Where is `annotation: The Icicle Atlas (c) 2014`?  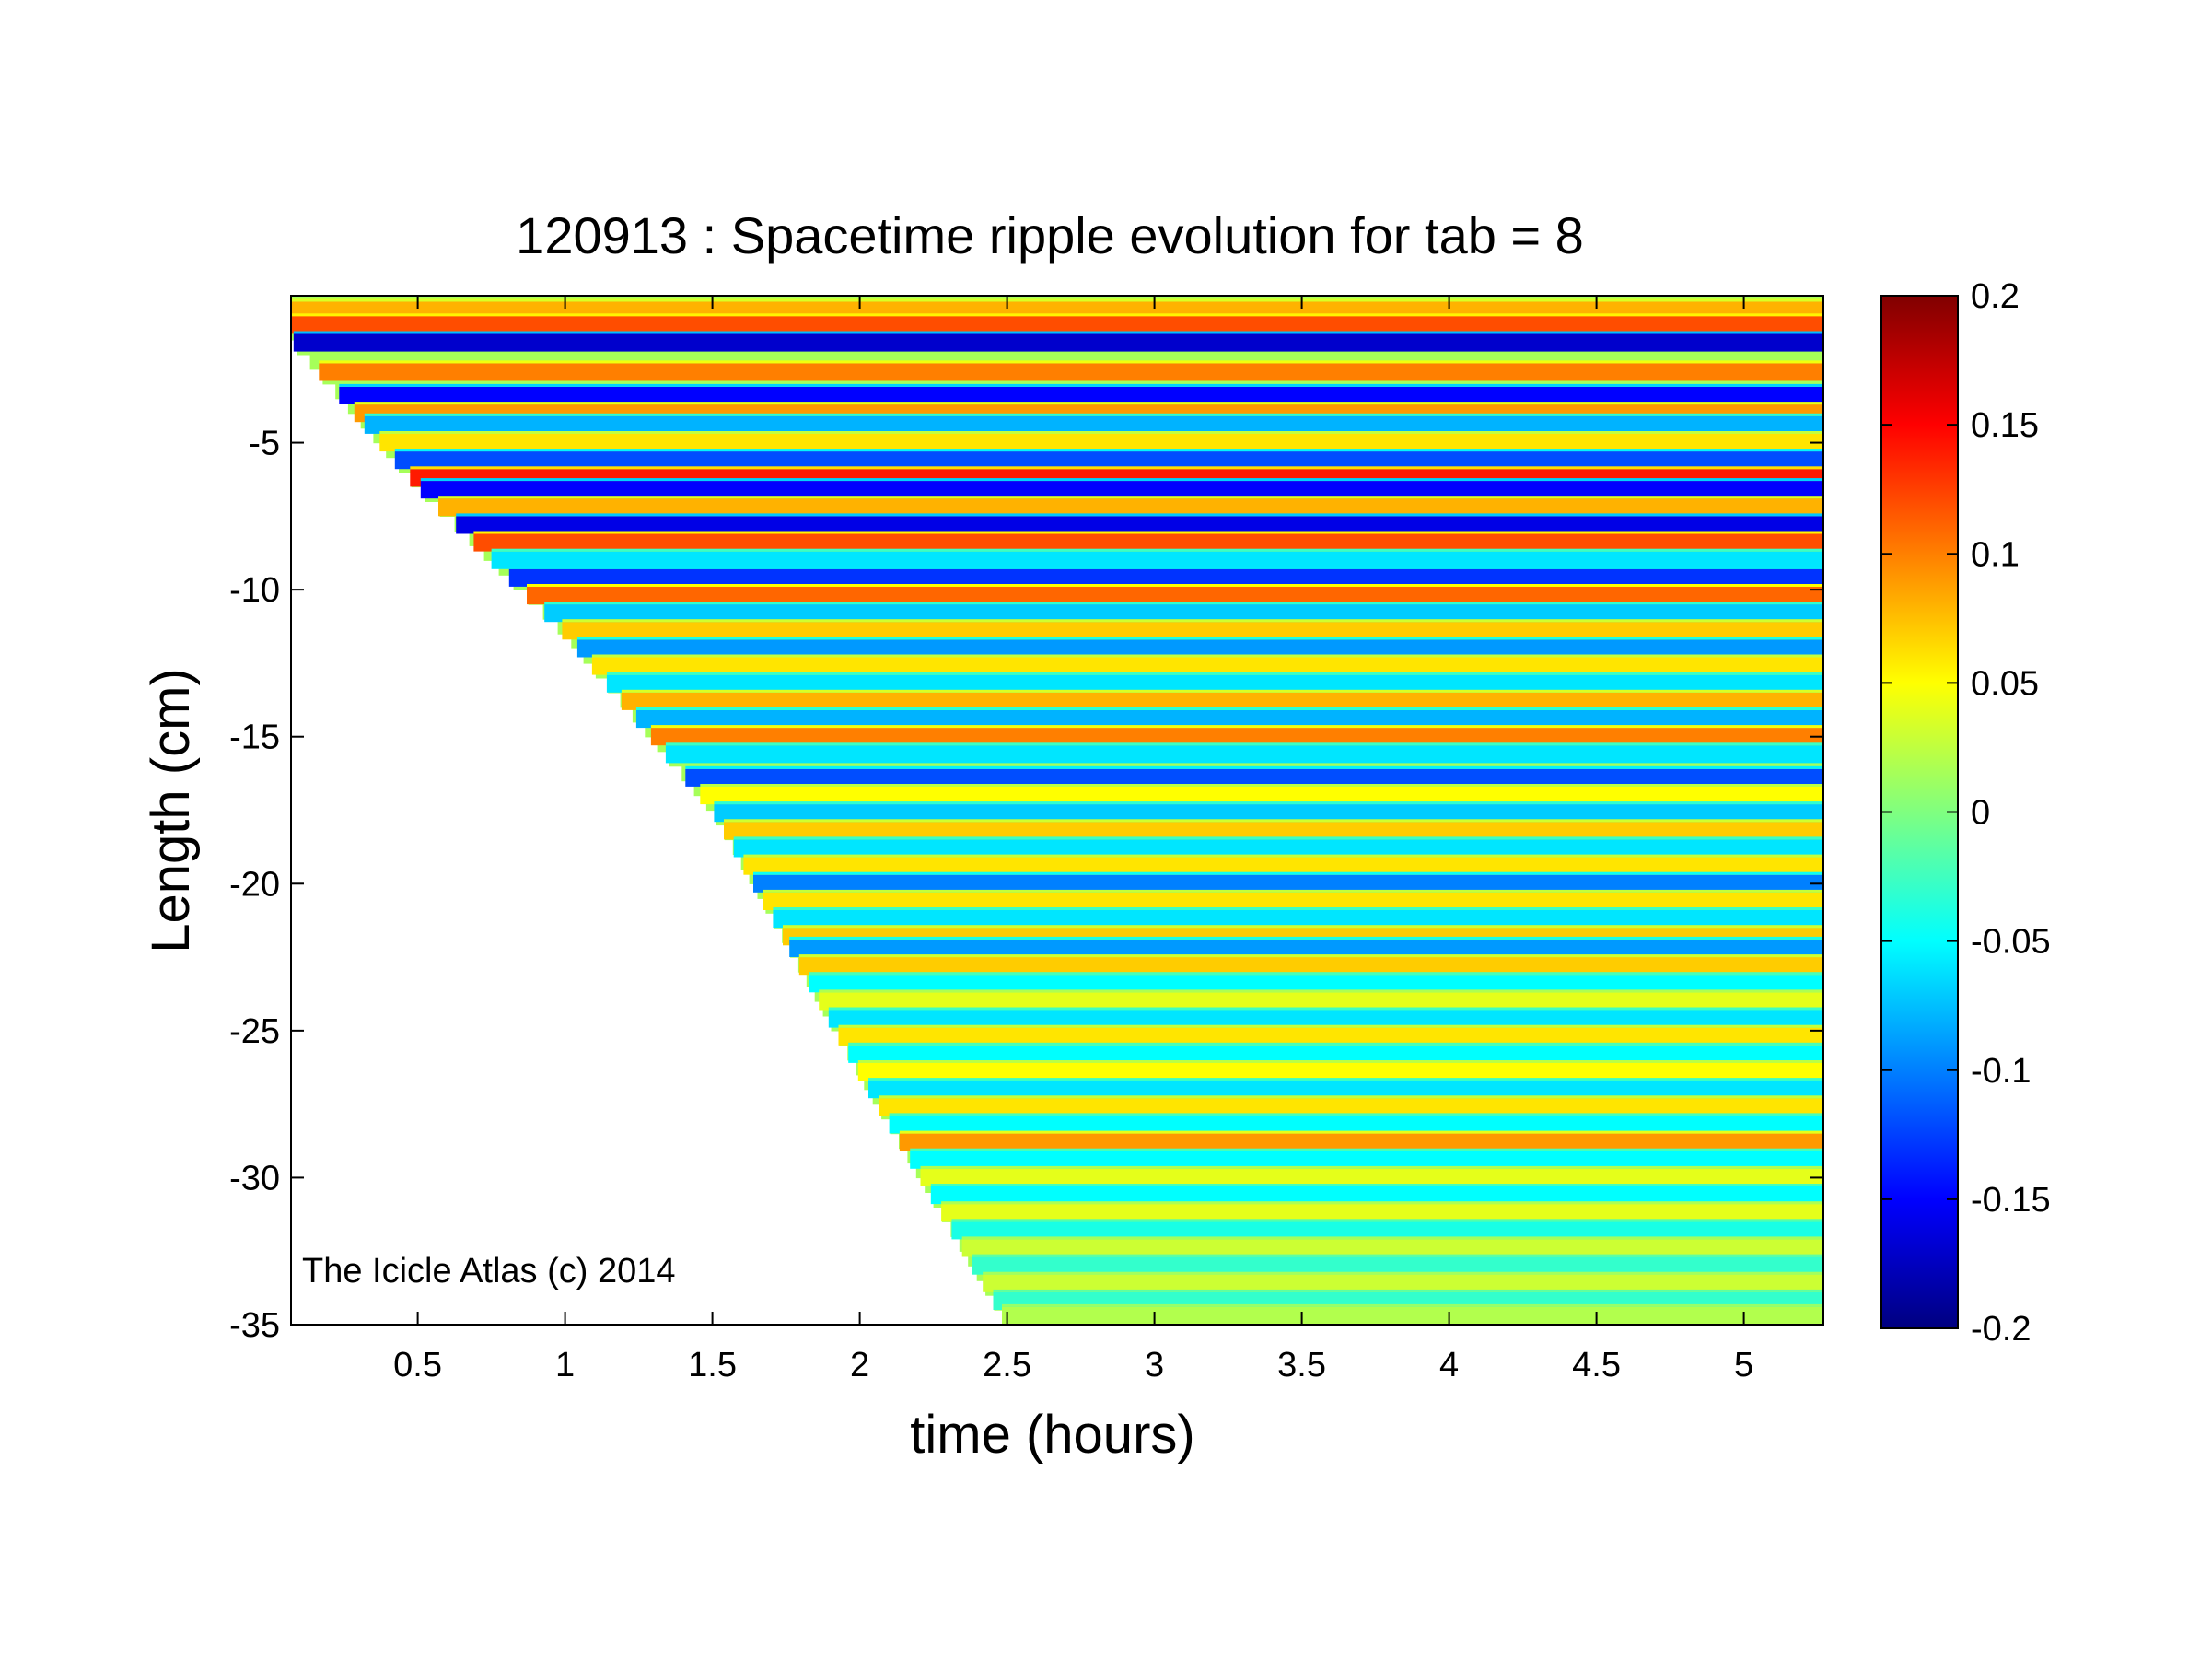 annotation: The Icicle Atlas (c) 2014 is located at coordinates (489, 1271).